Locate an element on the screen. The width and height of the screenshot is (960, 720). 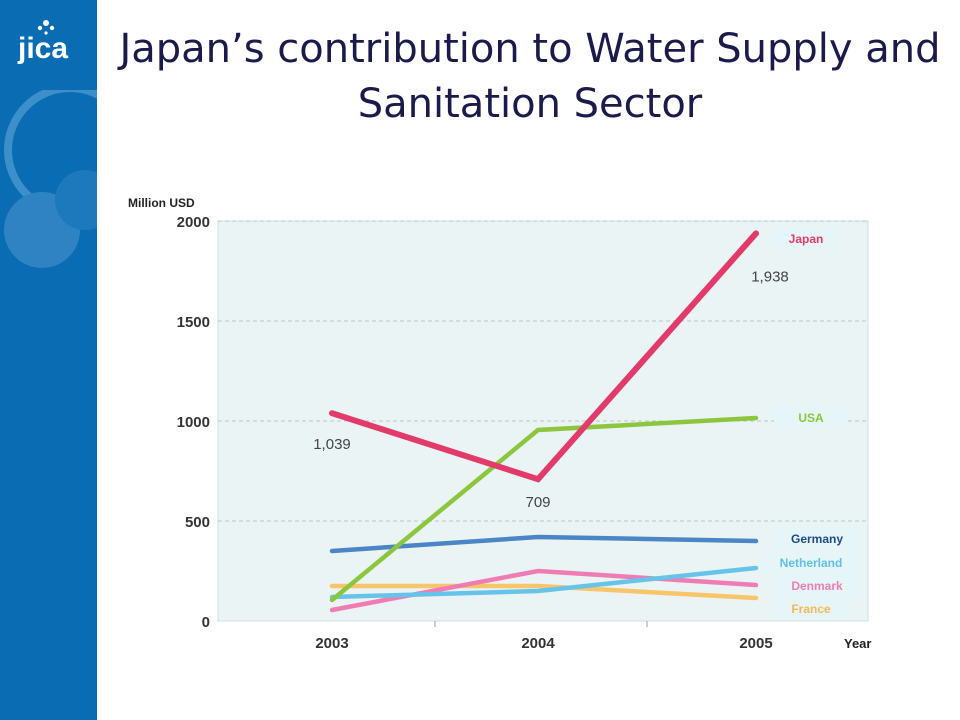
data-label: 1,938 is located at coordinates (770, 276).